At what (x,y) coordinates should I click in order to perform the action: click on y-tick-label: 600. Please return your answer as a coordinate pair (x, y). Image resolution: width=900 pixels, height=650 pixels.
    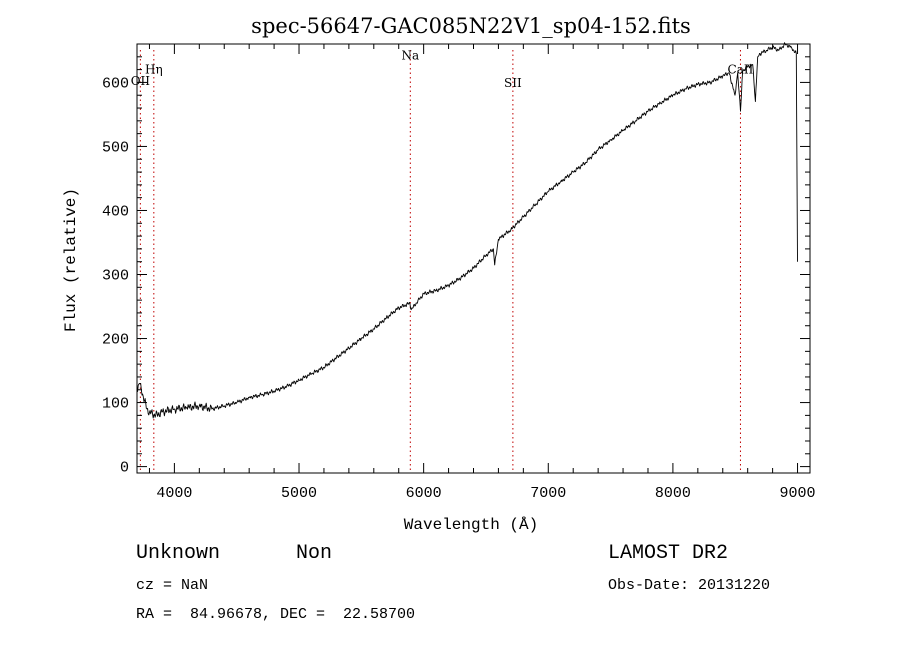
    Looking at the image, I should click on (115, 83).